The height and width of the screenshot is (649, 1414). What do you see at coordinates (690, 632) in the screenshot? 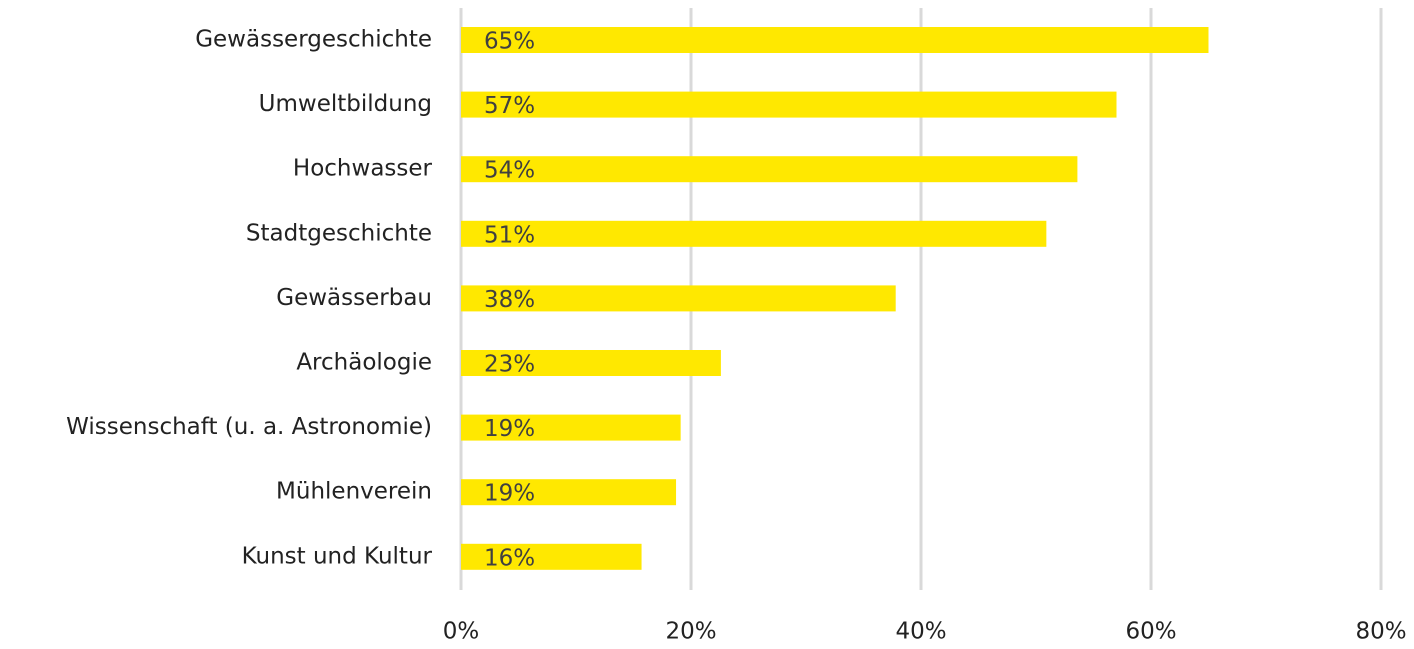
I see `x-tick-label: 20%` at bounding box center [690, 632].